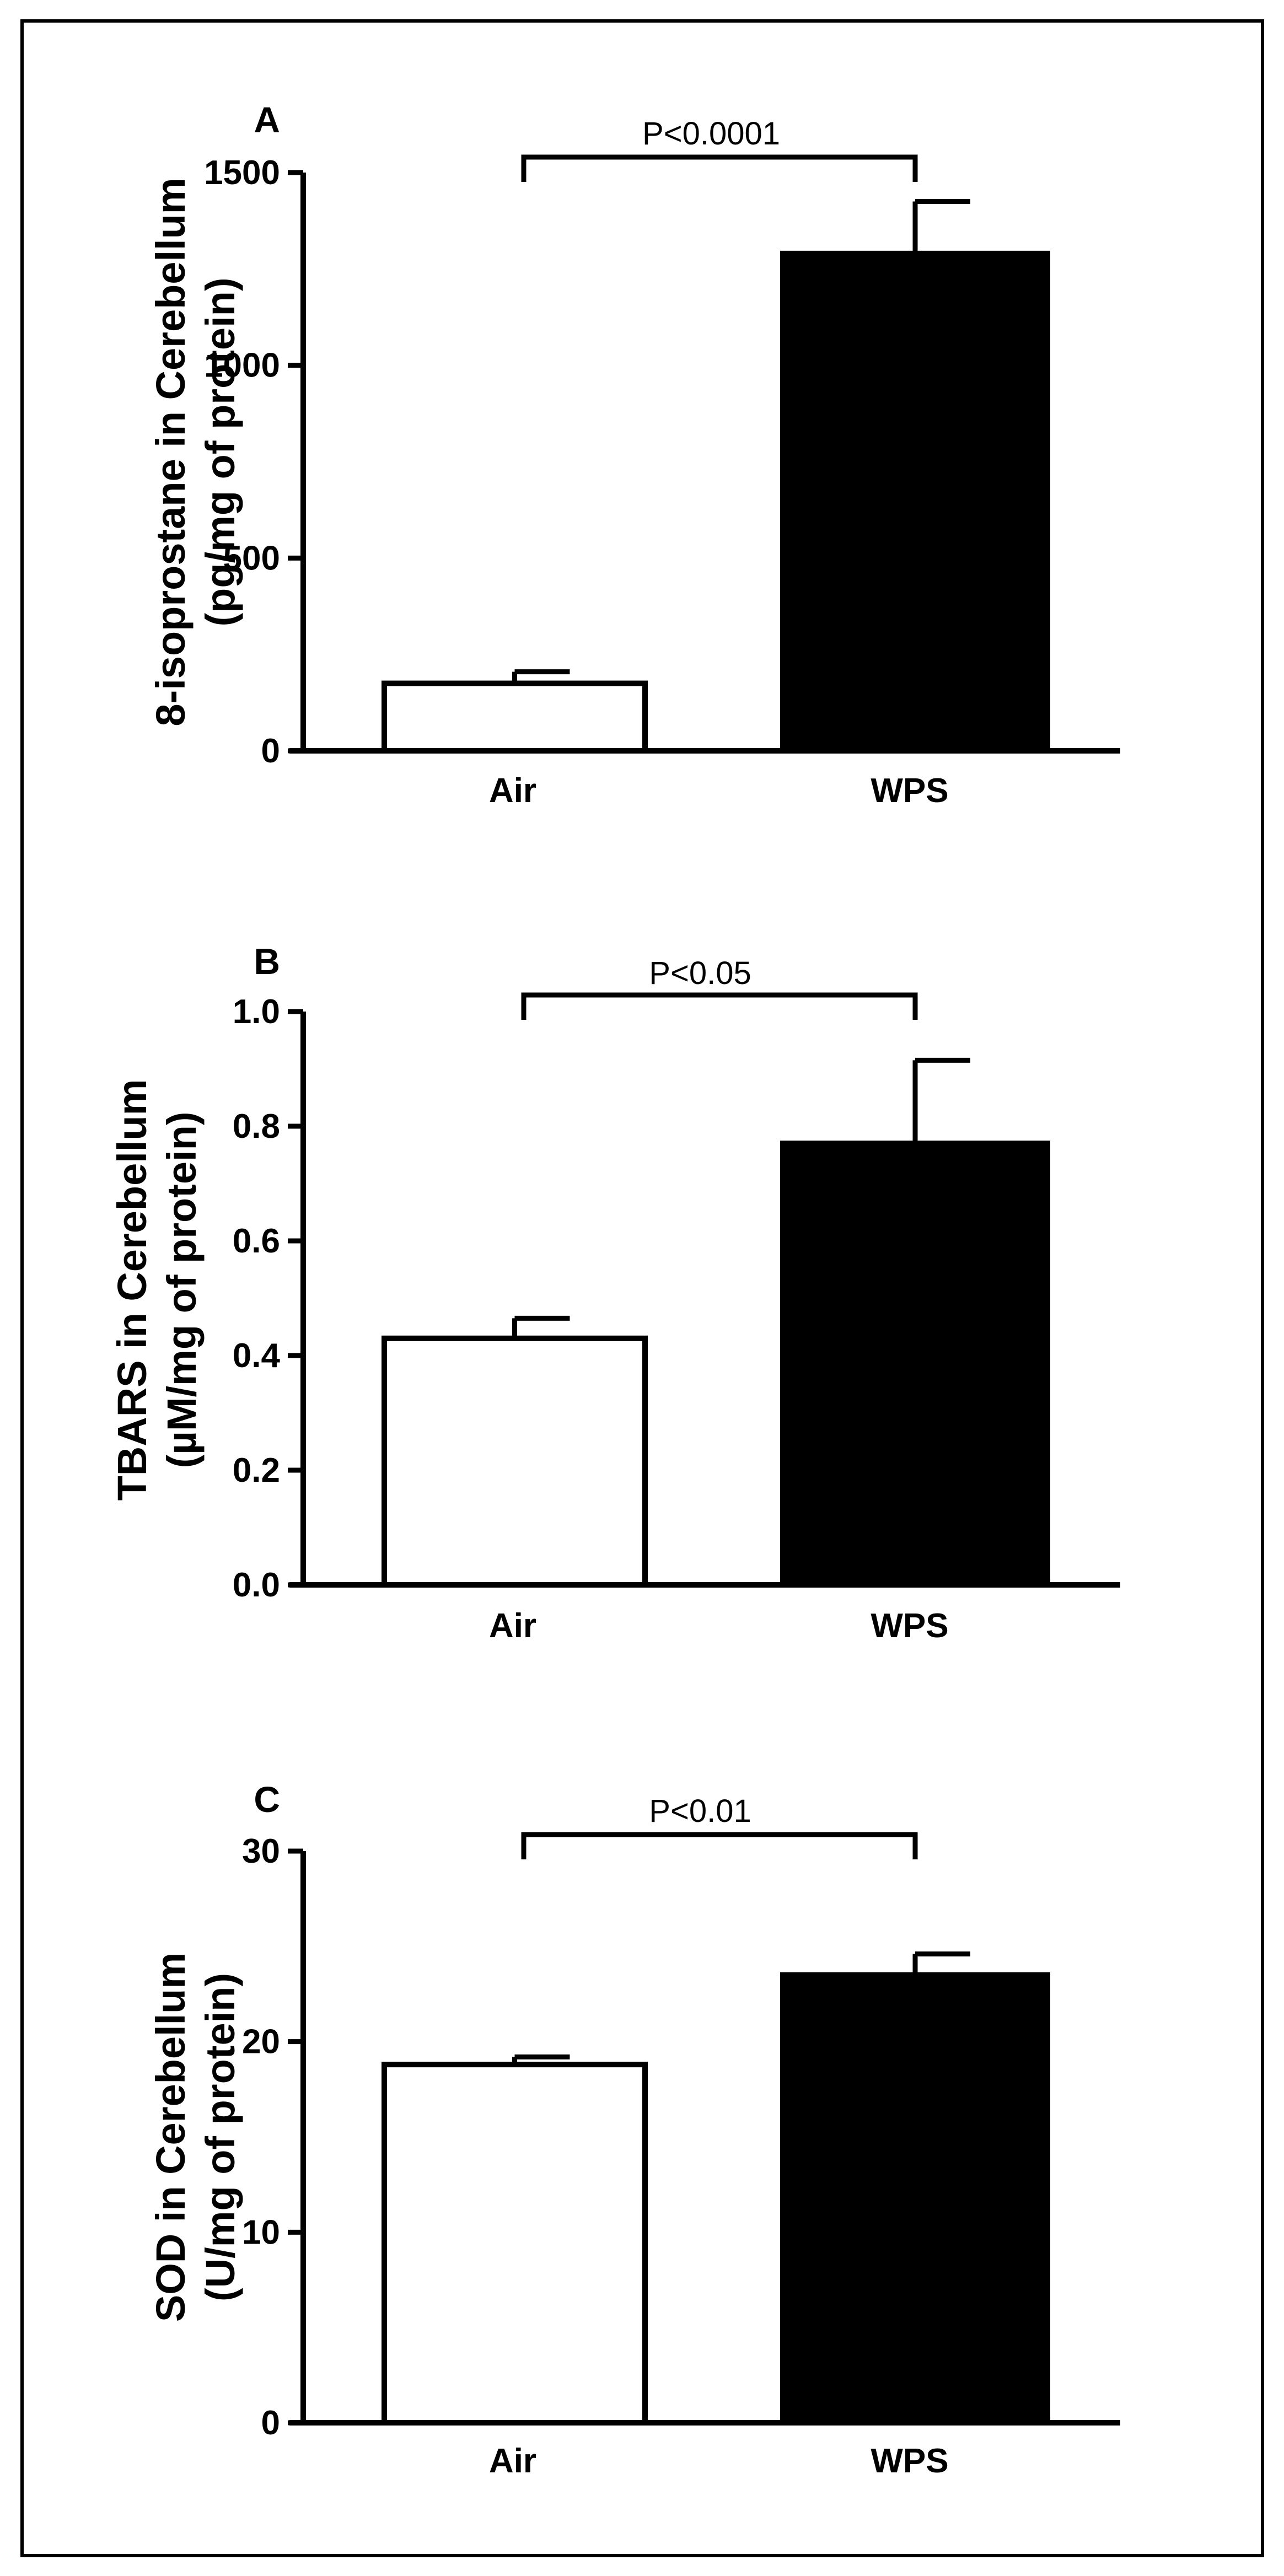  What do you see at coordinates (512, 1626) in the screenshot?
I see `panel-b-xtick-air: Air` at bounding box center [512, 1626].